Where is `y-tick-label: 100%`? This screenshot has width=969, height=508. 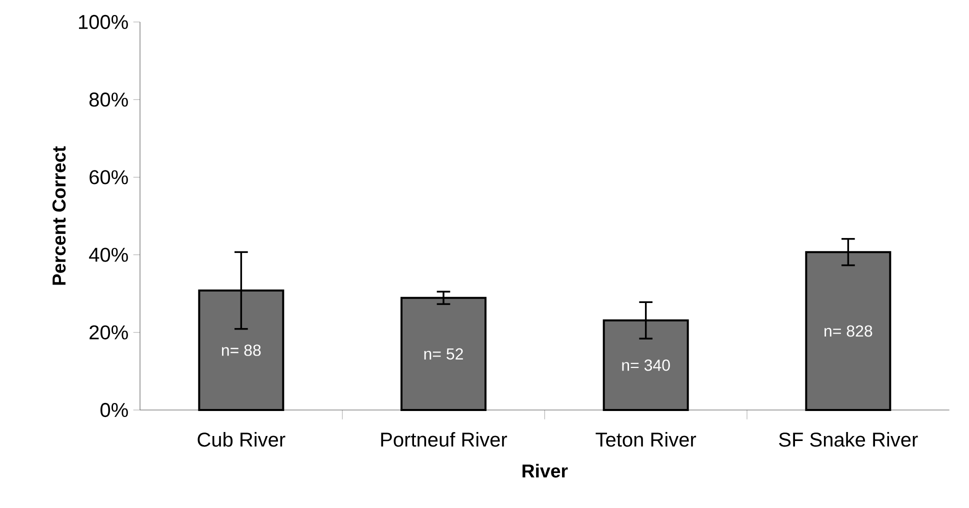 y-tick-label: 100% is located at coordinates (103, 22).